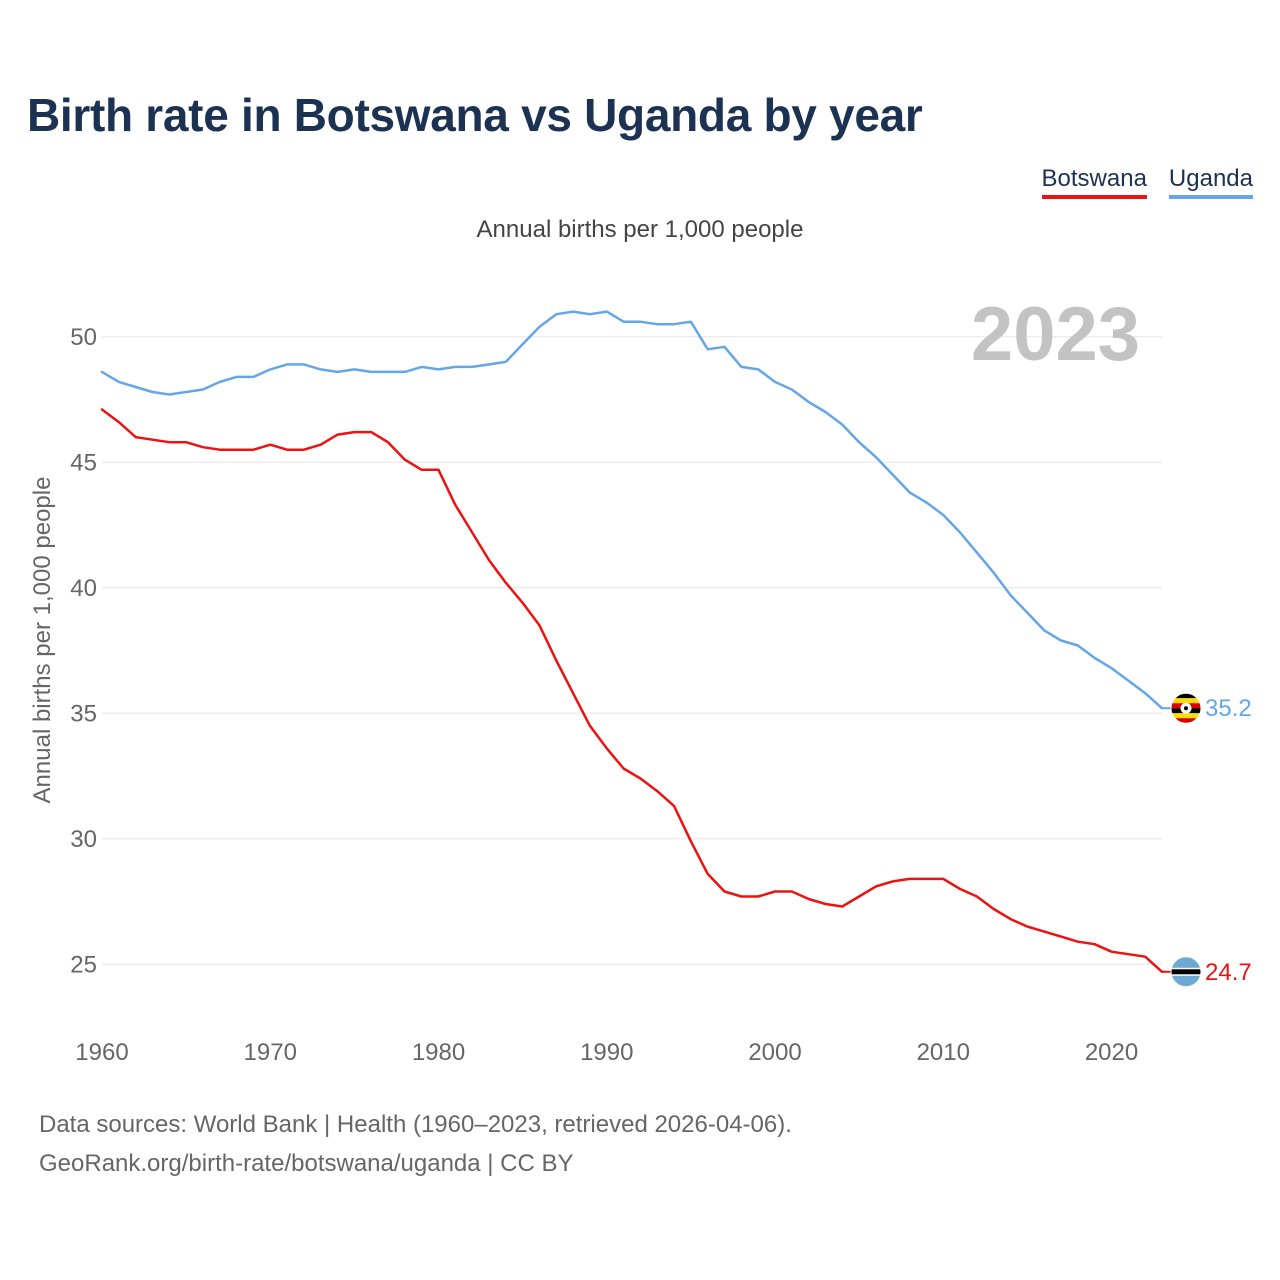  I want to click on x-tick-label: 2020, so click(1111, 1052).